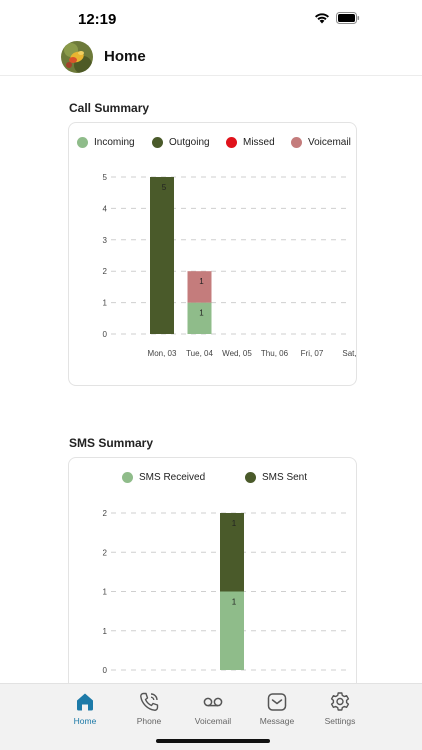  I want to click on call-chart-y-tick-label: 4, so click(105, 208).